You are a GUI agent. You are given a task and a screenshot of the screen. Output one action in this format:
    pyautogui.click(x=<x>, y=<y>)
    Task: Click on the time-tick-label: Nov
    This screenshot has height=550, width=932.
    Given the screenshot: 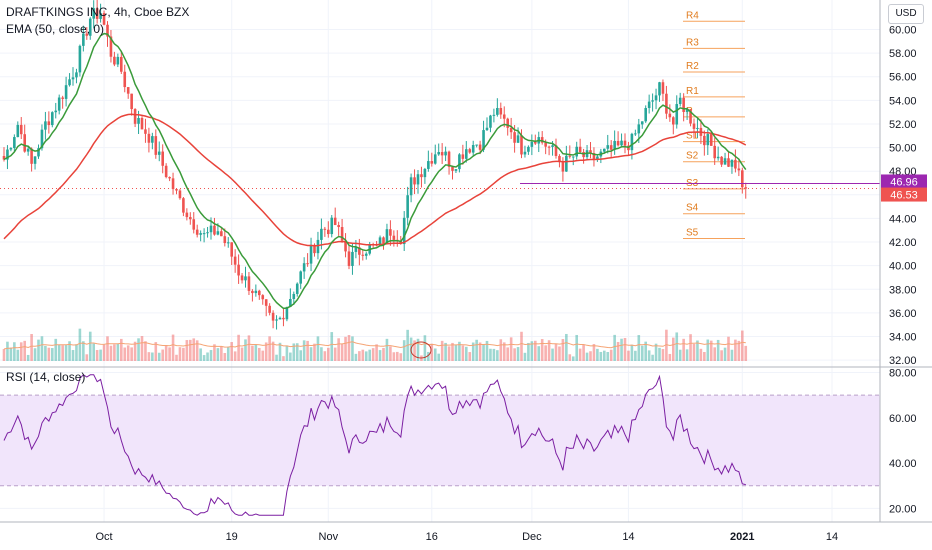 What is the action you would take?
    pyautogui.click(x=329, y=537)
    